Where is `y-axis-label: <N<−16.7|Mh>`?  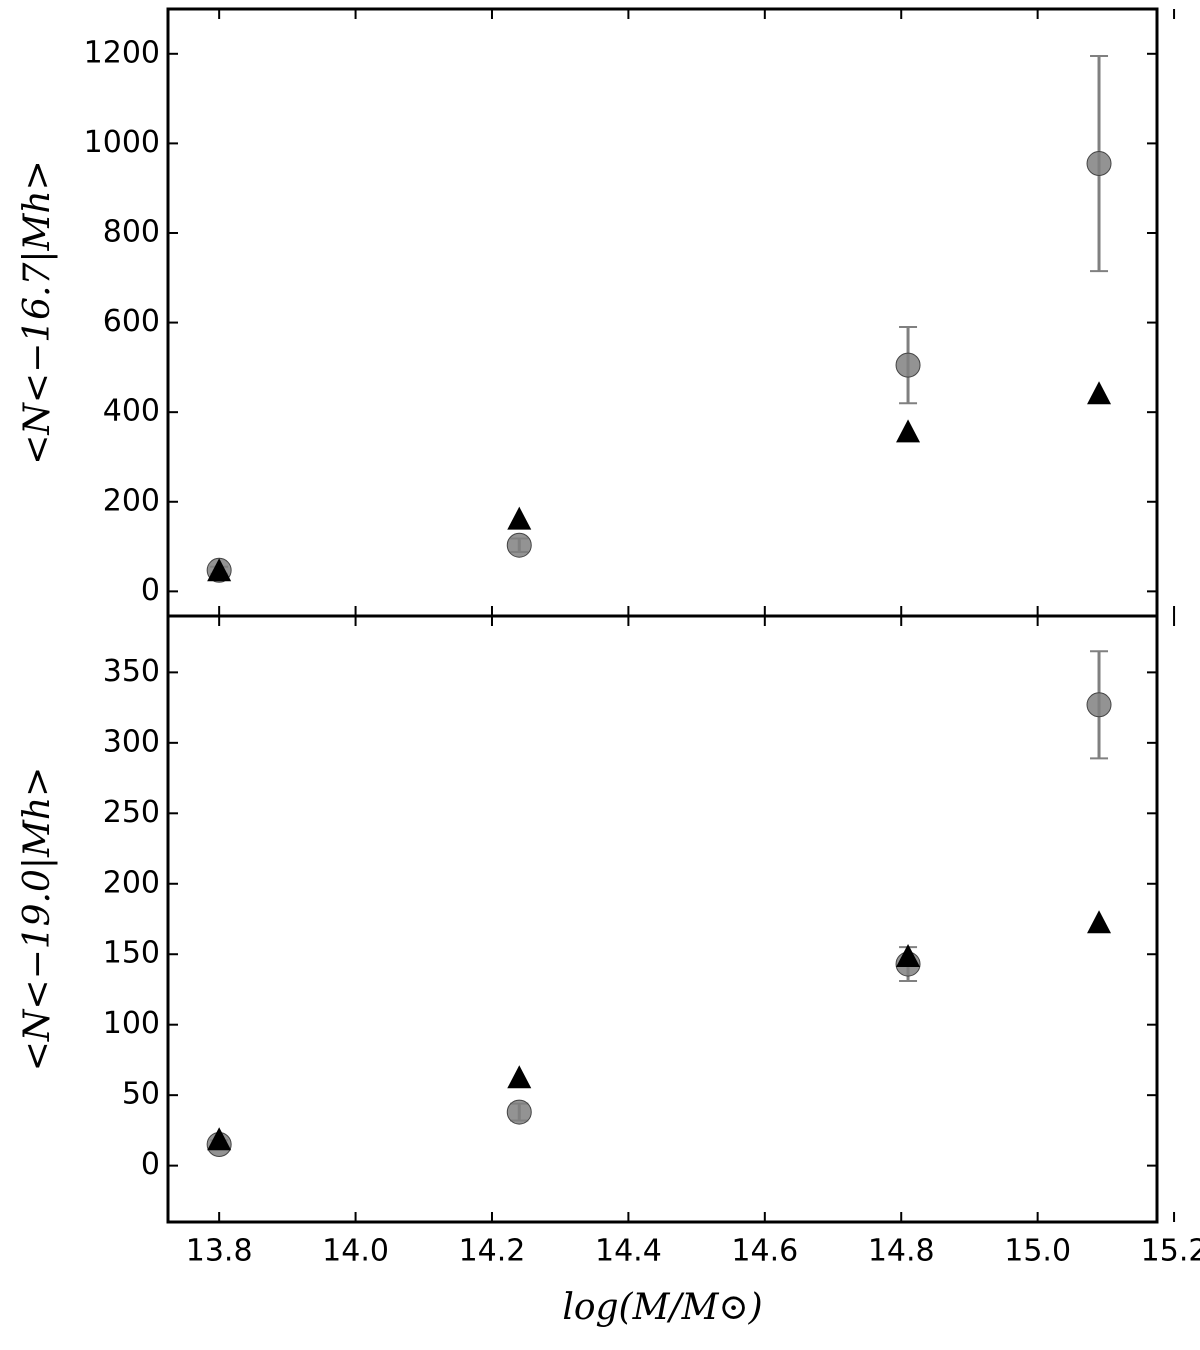
y-axis-label: <N<−16.7|Mh> is located at coordinates (37, 312).